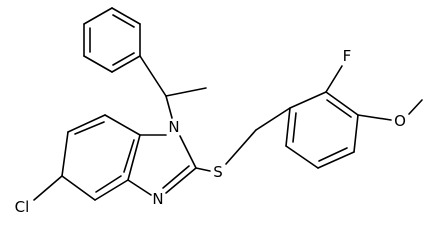 This screenshot has height=240, width=424. I want to click on atom-label: F, so click(347, 56).